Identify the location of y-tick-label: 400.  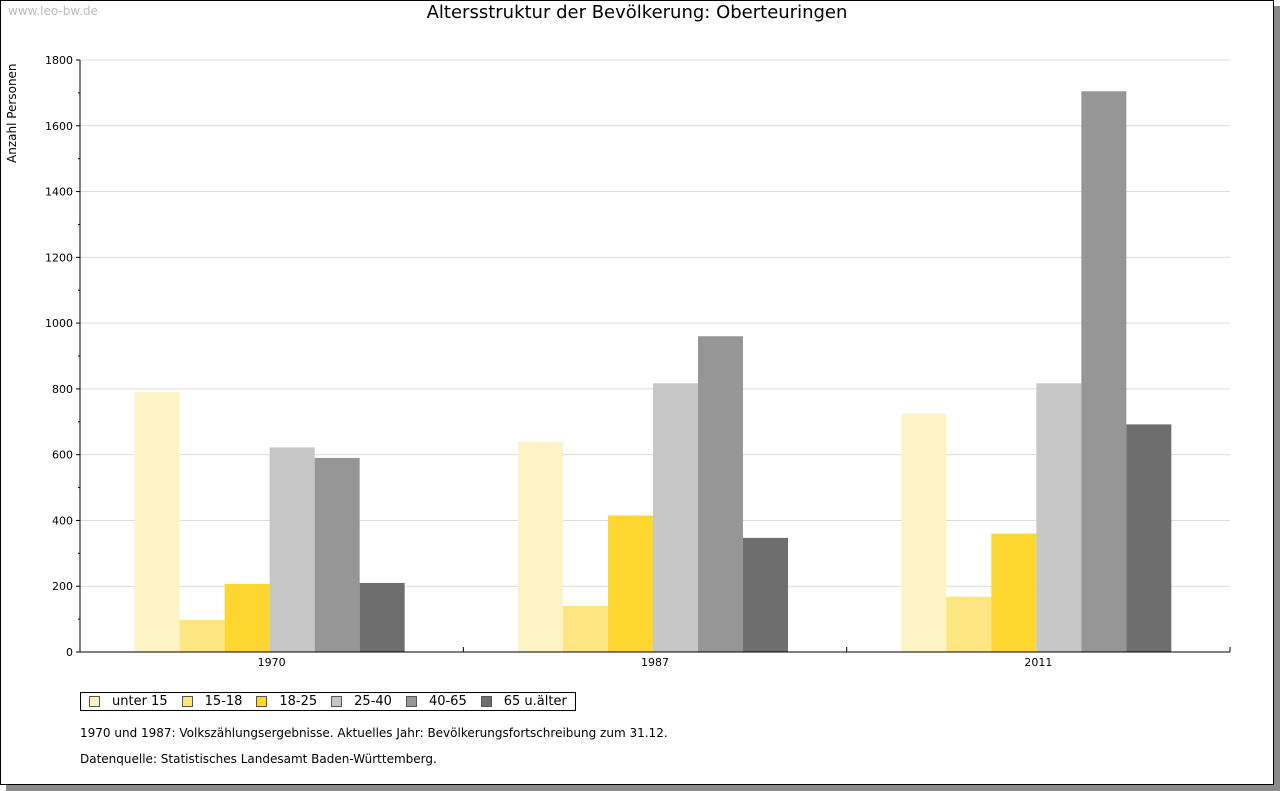
(62, 520).